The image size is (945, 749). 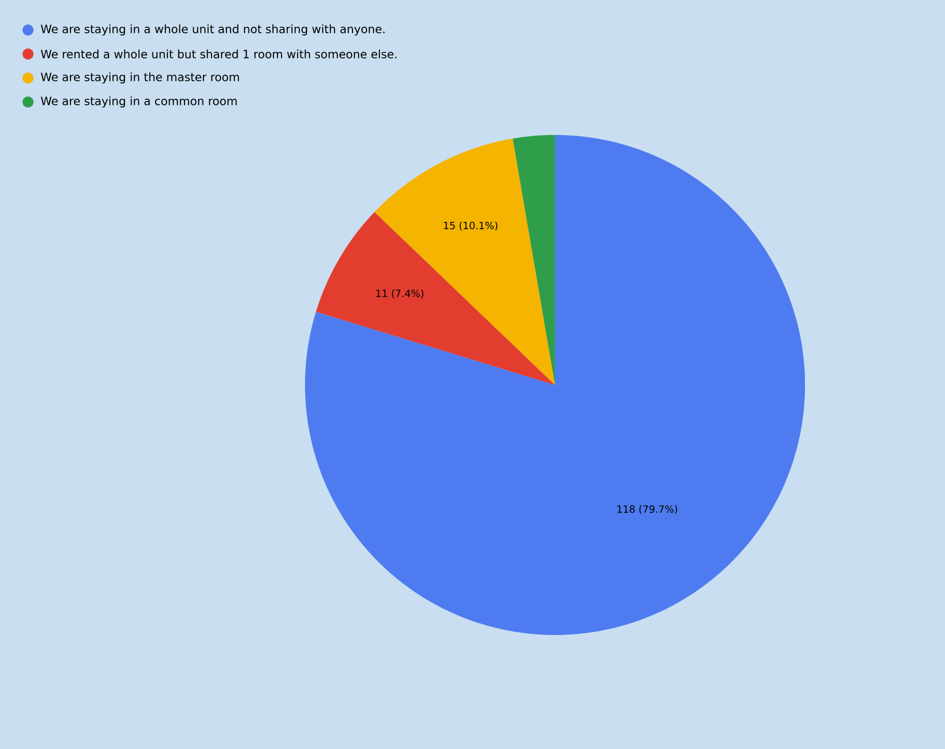 I want to click on legend-label: We are staying in a common room, so click(x=138, y=102).